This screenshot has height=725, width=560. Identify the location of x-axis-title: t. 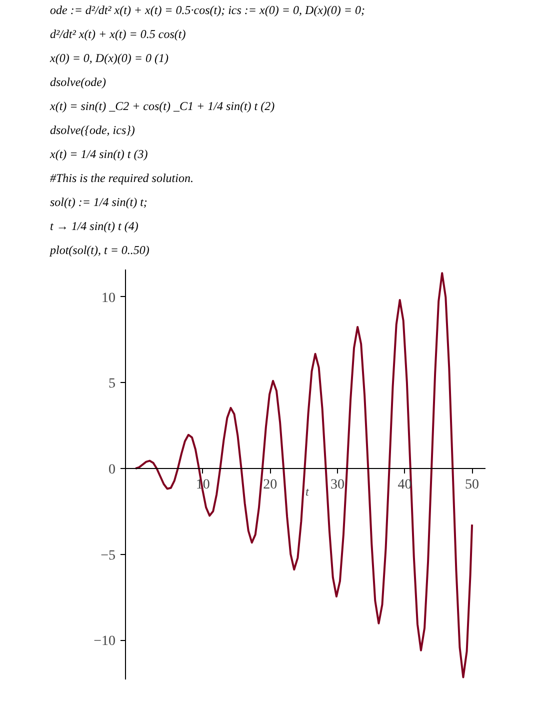
(308, 491).